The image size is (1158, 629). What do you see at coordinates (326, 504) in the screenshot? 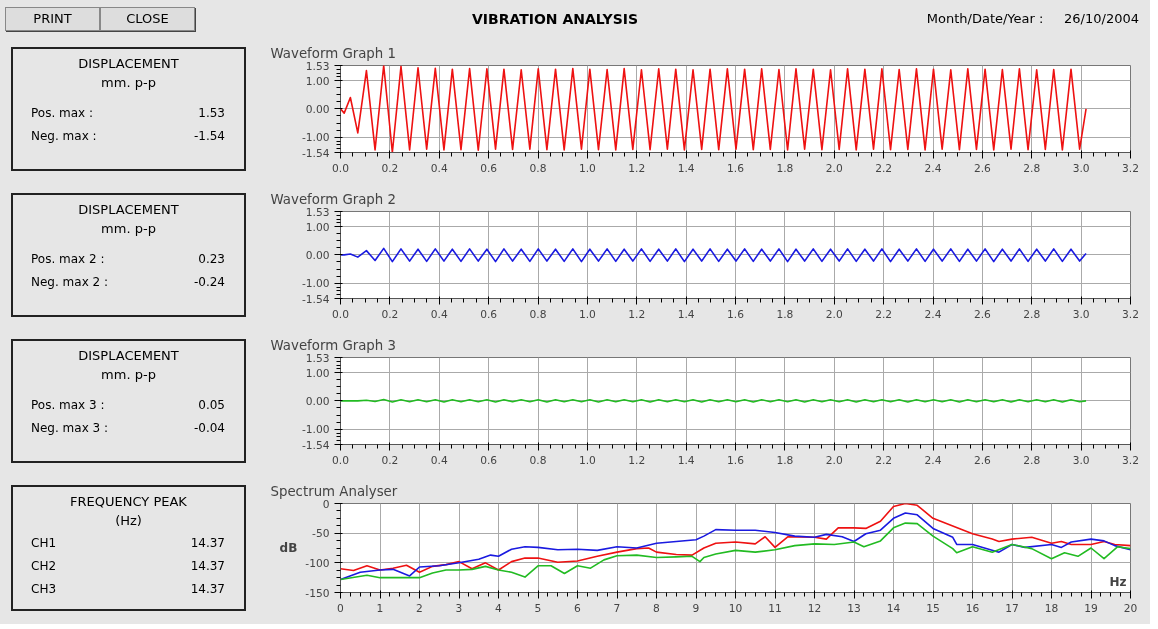
I see `y-tick-label: 0` at bounding box center [326, 504].